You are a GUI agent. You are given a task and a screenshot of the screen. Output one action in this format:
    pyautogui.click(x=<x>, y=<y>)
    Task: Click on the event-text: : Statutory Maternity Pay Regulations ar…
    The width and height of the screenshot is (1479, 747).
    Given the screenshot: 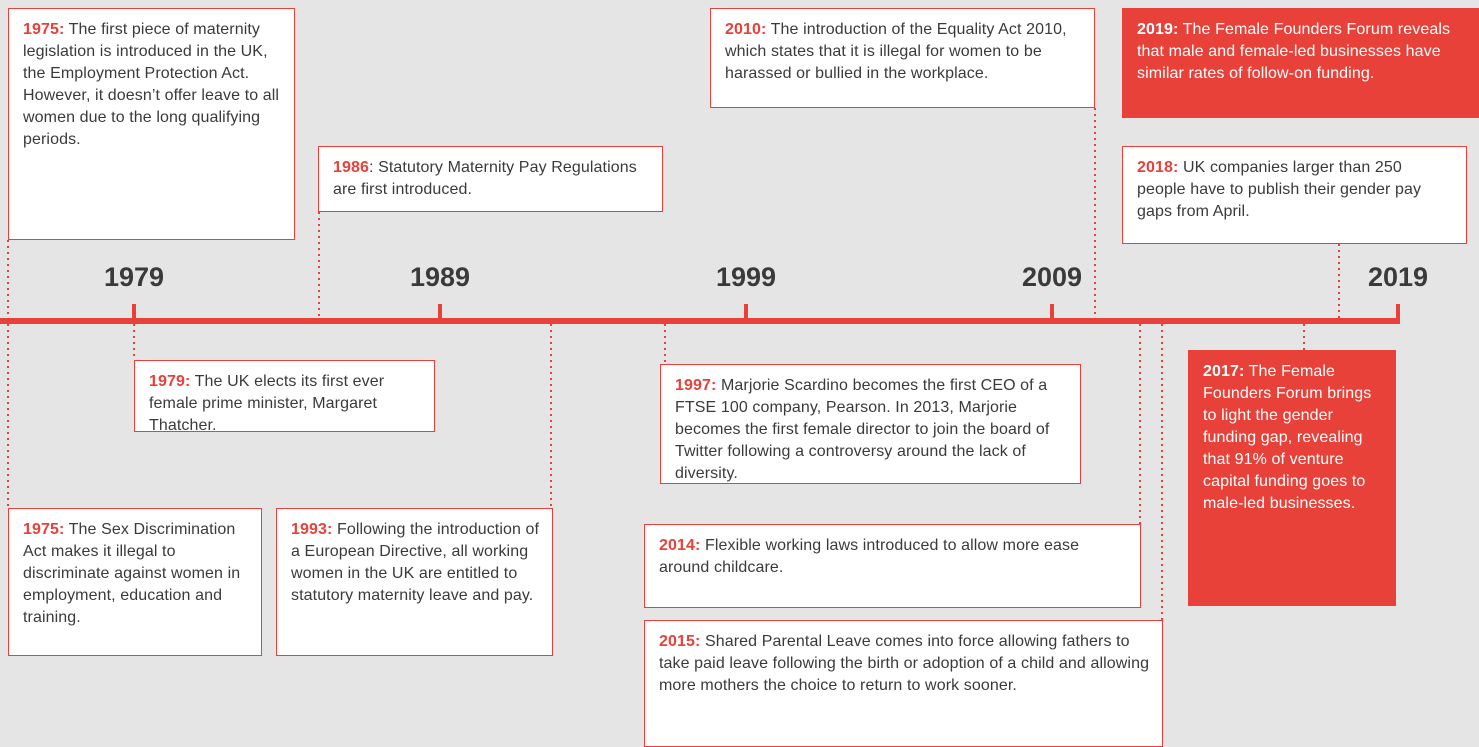 What is the action you would take?
    pyautogui.click(x=487, y=178)
    